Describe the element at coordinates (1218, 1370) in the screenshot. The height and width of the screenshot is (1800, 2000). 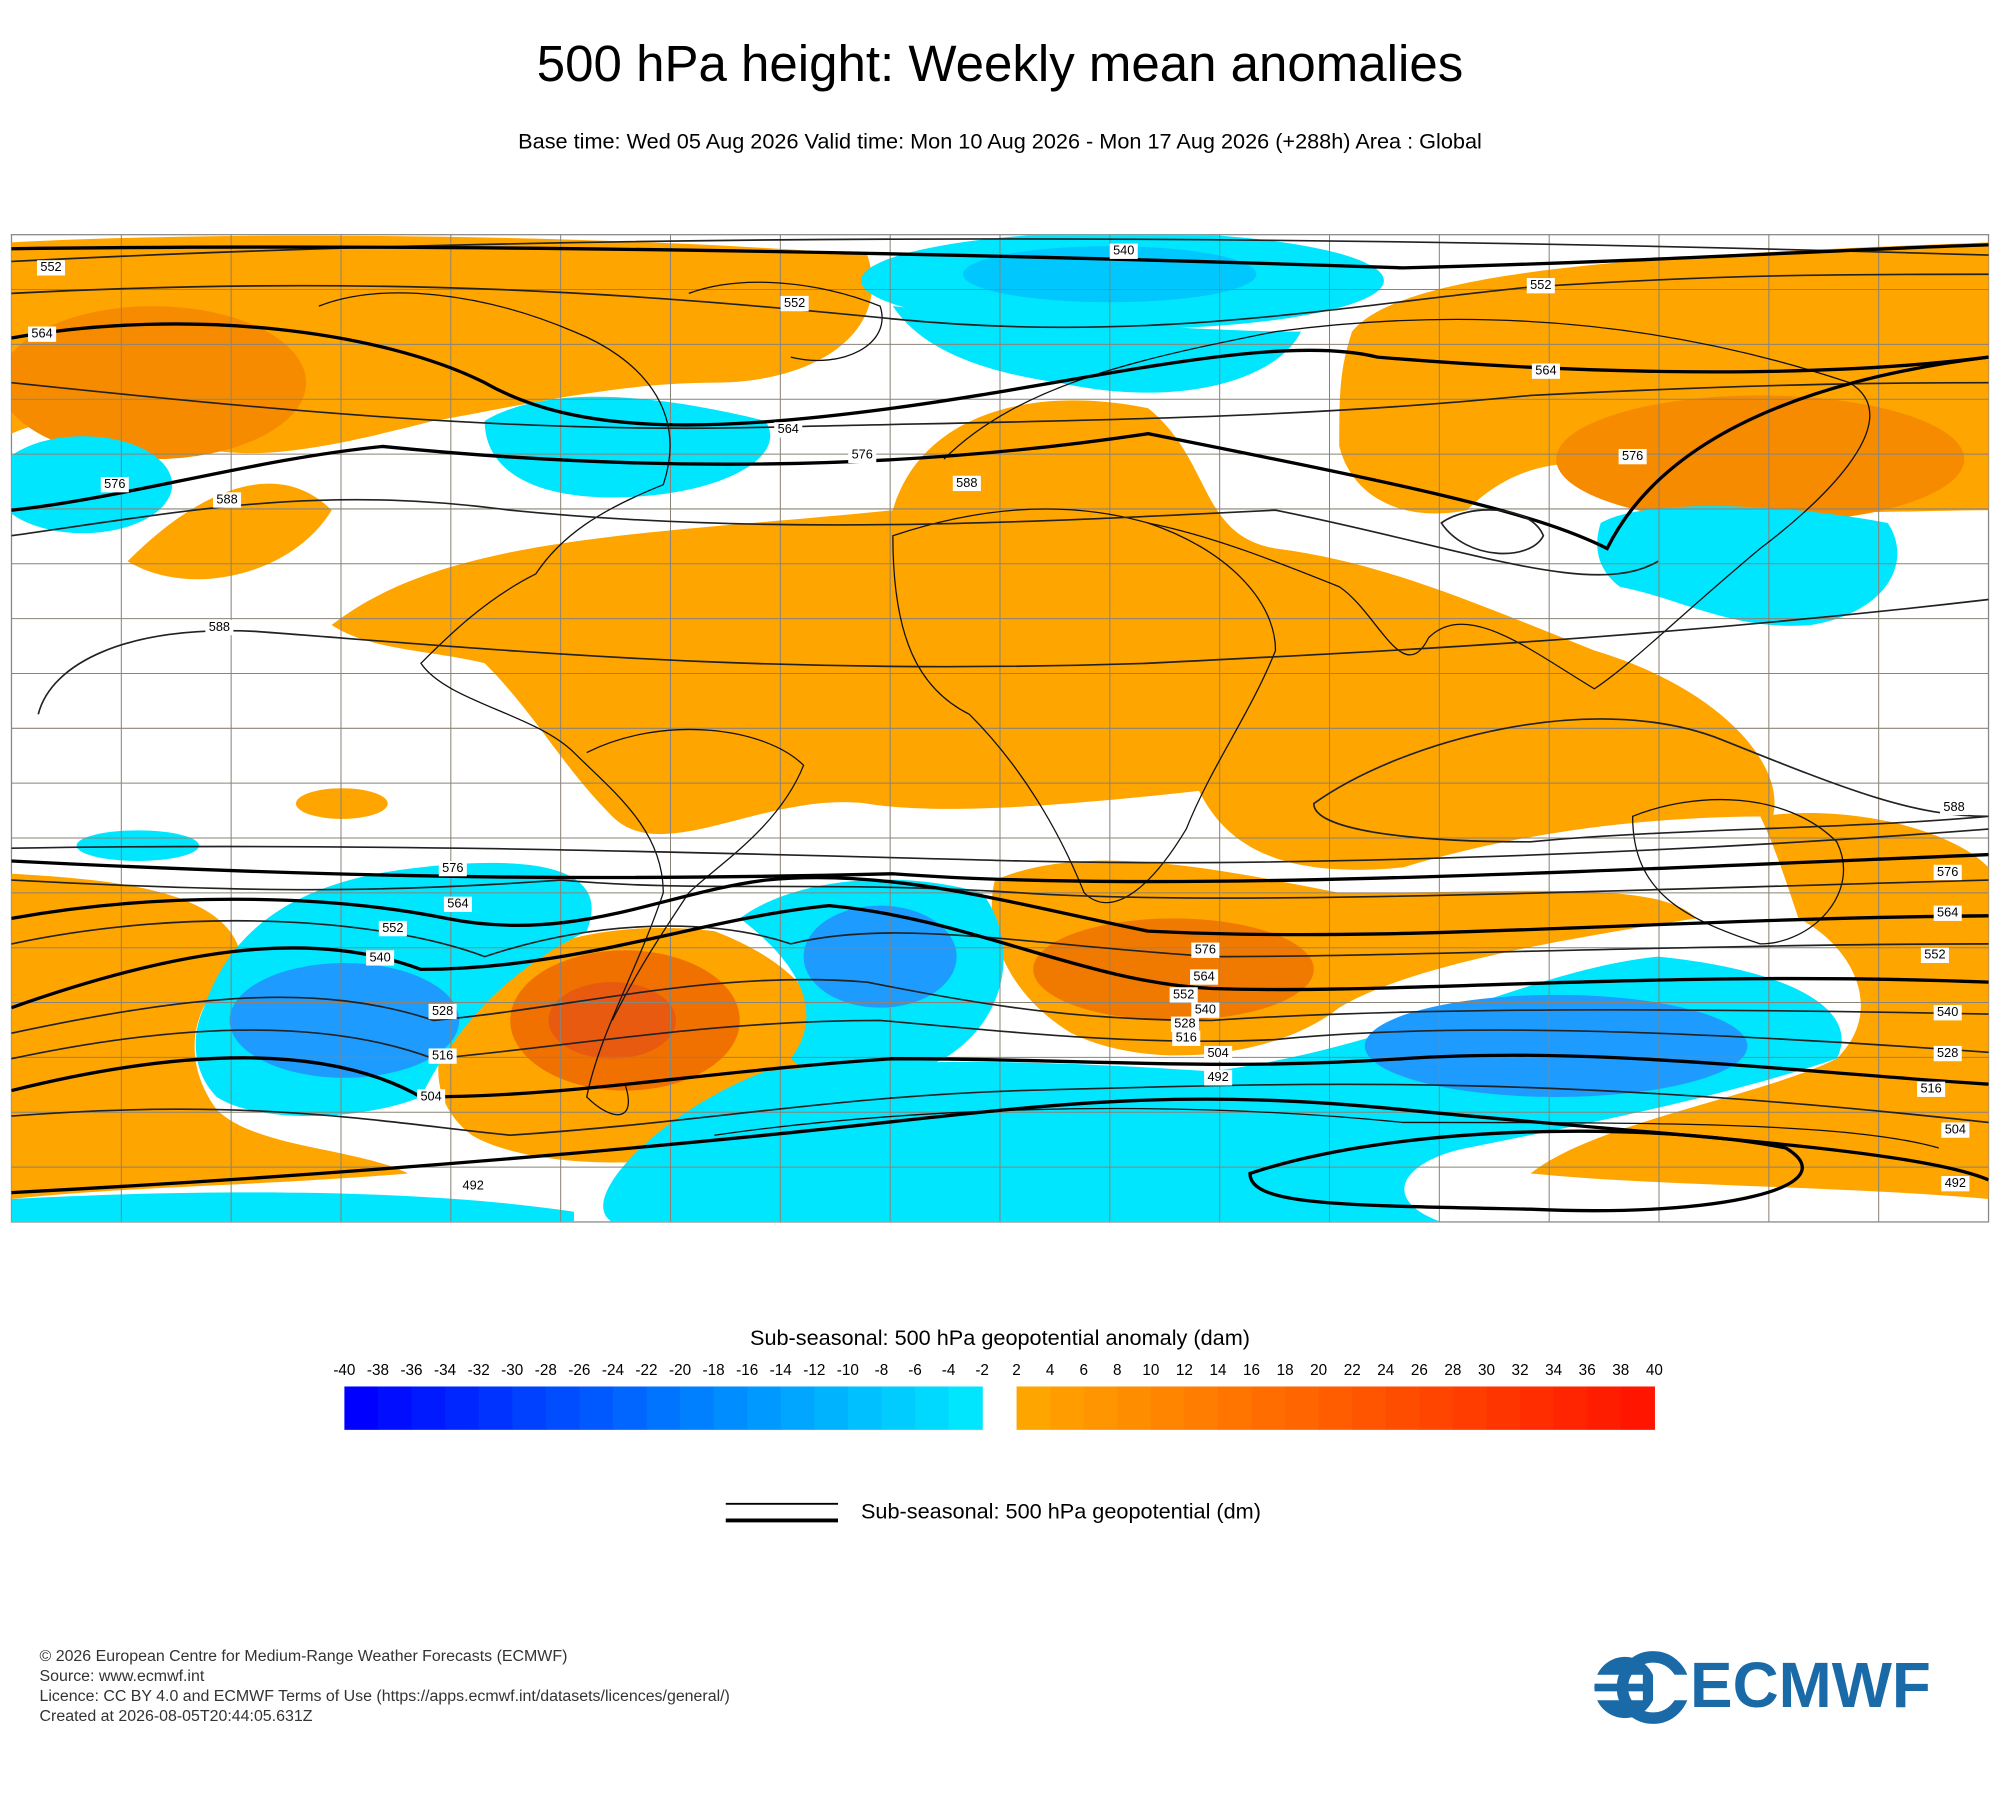
I see `colorbar-tick-label: 14` at that location.